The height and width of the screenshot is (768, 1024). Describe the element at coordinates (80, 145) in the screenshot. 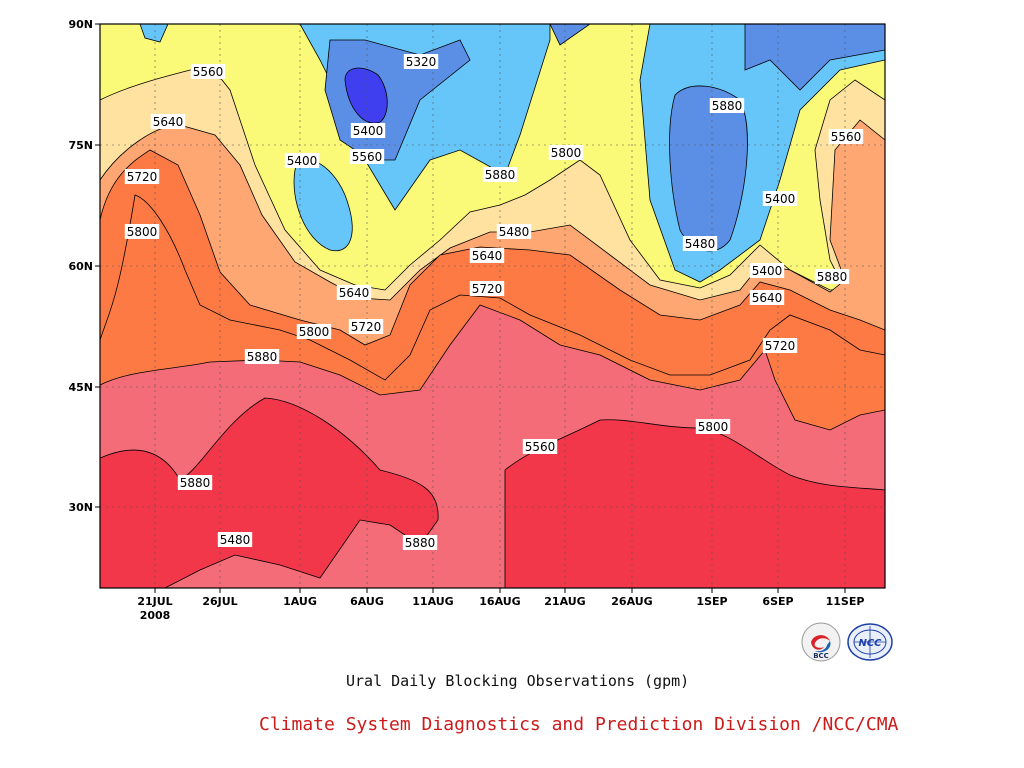

I see `y-tick-label: 75N` at that location.